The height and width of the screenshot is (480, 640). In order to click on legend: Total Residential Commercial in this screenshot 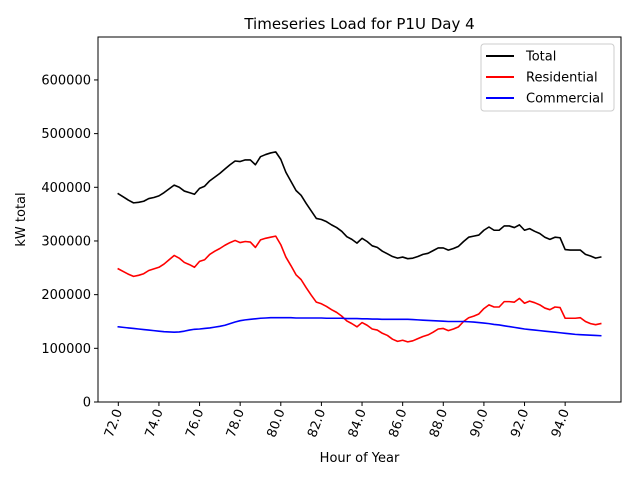, I will do `click(547, 77)`.